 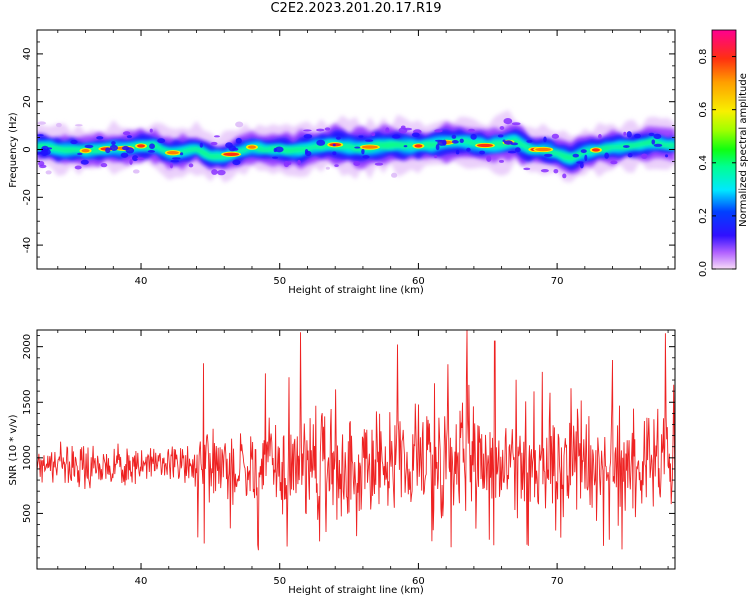 What do you see at coordinates (13, 449) in the screenshot?
I see `snr-y-axis-label: SNR (10 * v/v)` at bounding box center [13, 449].